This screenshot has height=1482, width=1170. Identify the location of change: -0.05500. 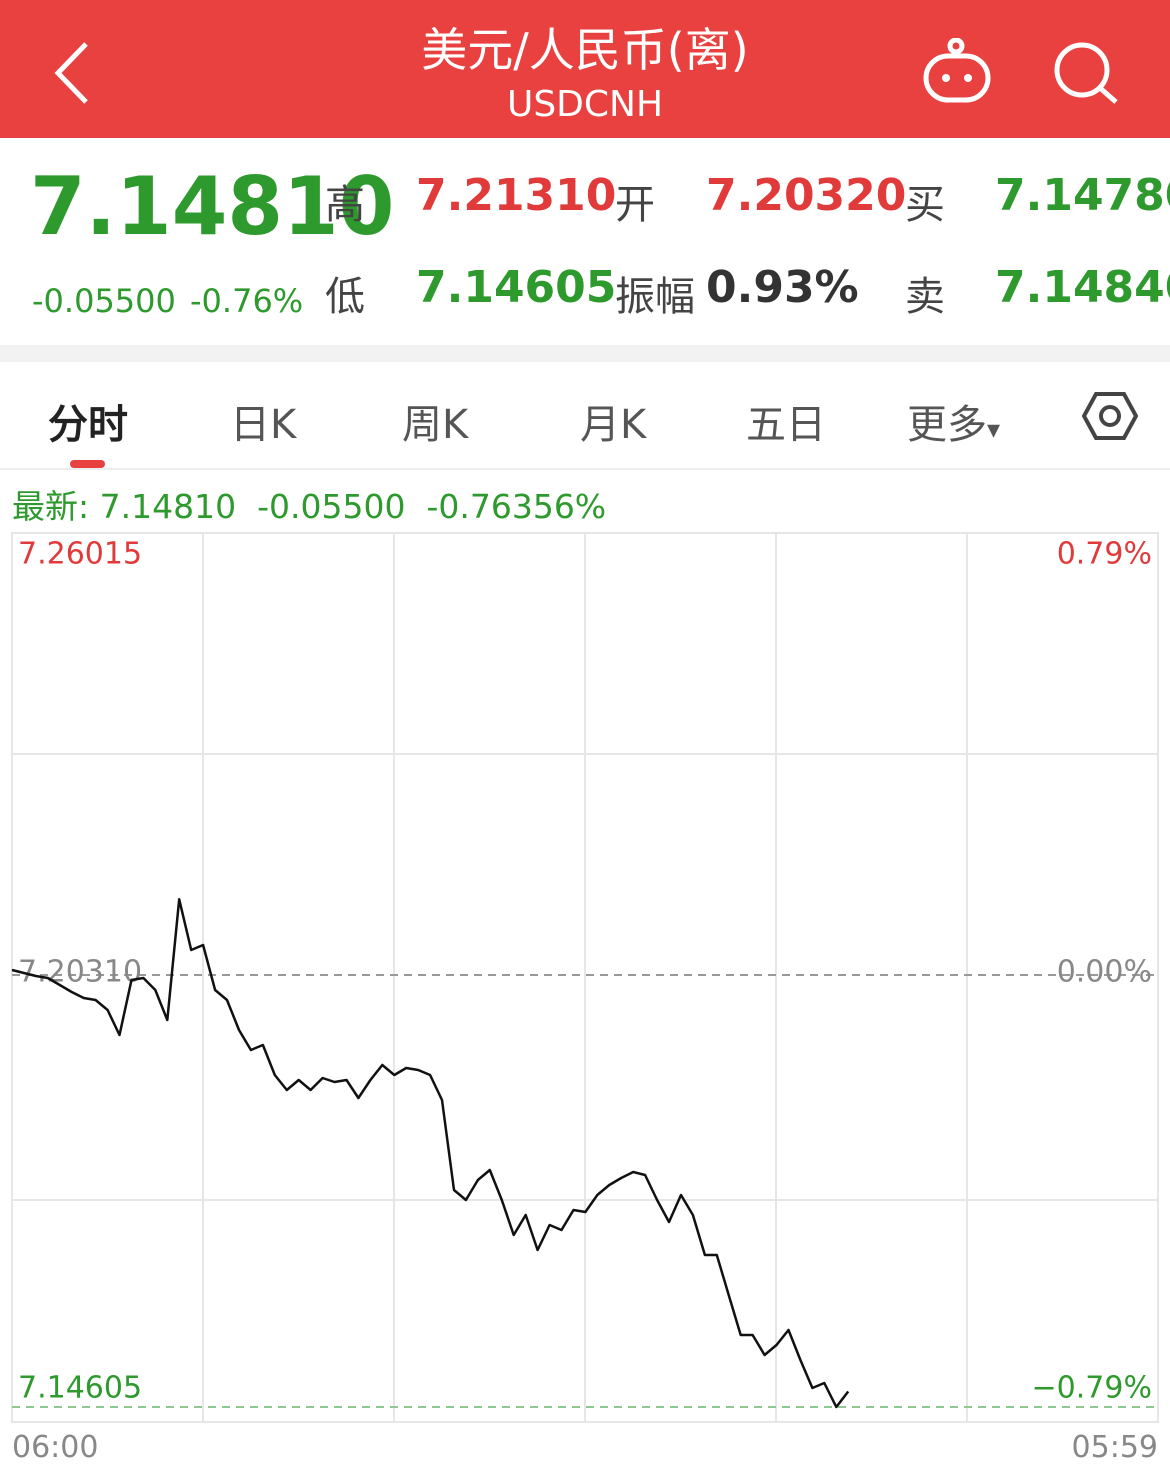
(104, 301).